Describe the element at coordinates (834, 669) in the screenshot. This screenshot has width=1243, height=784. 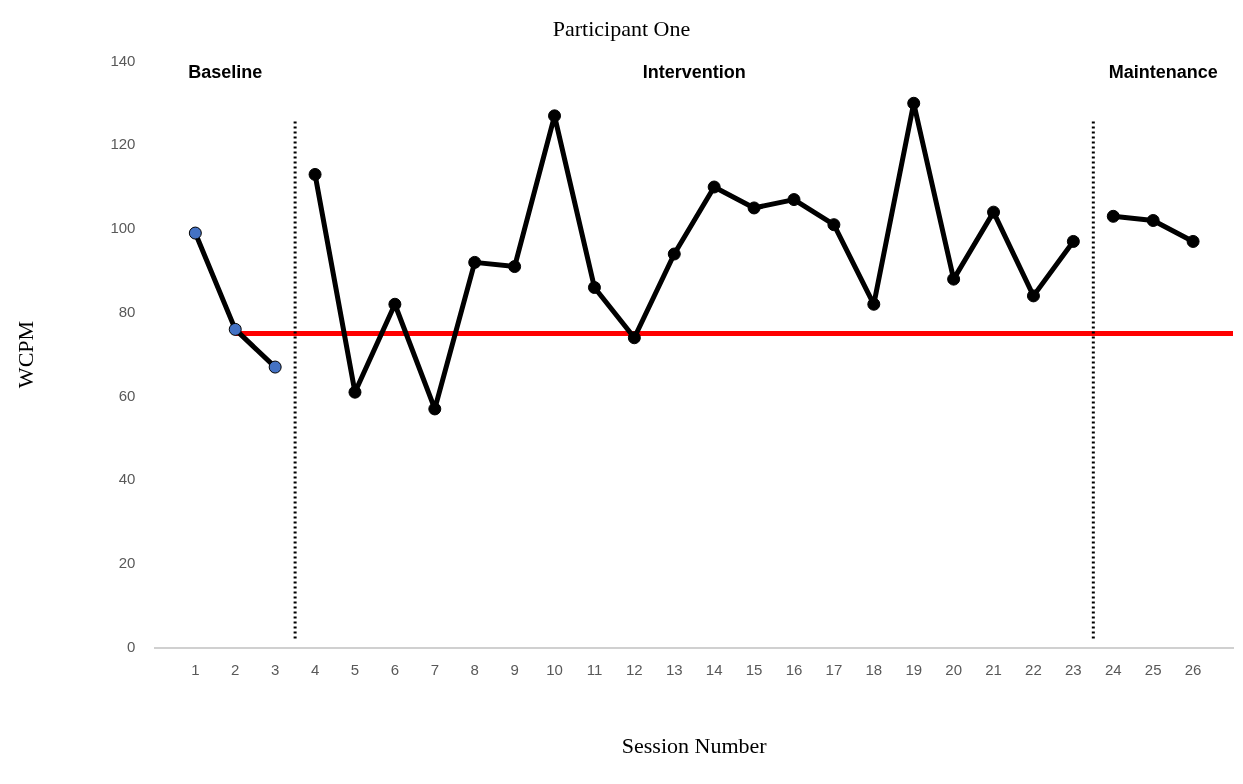
I see `x-tick-label: 17` at that location.